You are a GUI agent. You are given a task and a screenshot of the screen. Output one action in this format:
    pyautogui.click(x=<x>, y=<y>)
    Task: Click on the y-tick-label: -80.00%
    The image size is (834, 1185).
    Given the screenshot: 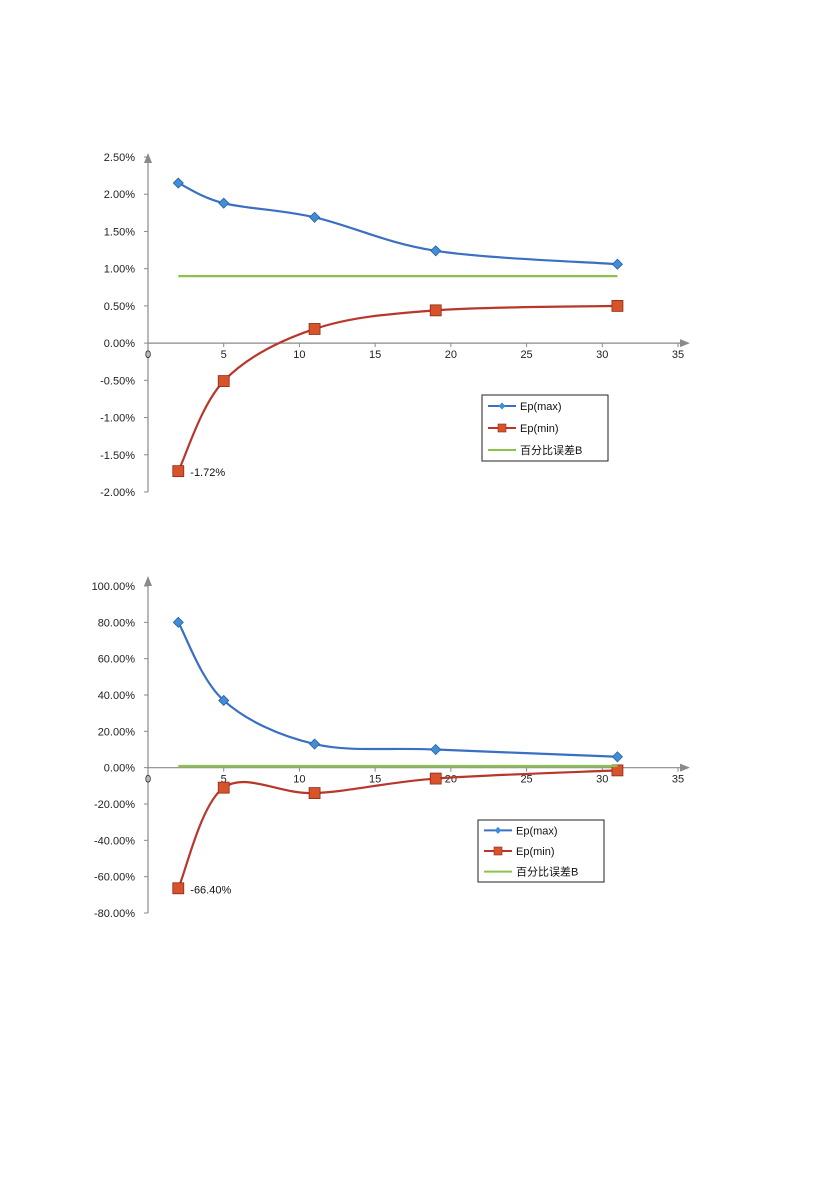 What is the action you would take?
    pyautogui.click(x=114, y=914)
    